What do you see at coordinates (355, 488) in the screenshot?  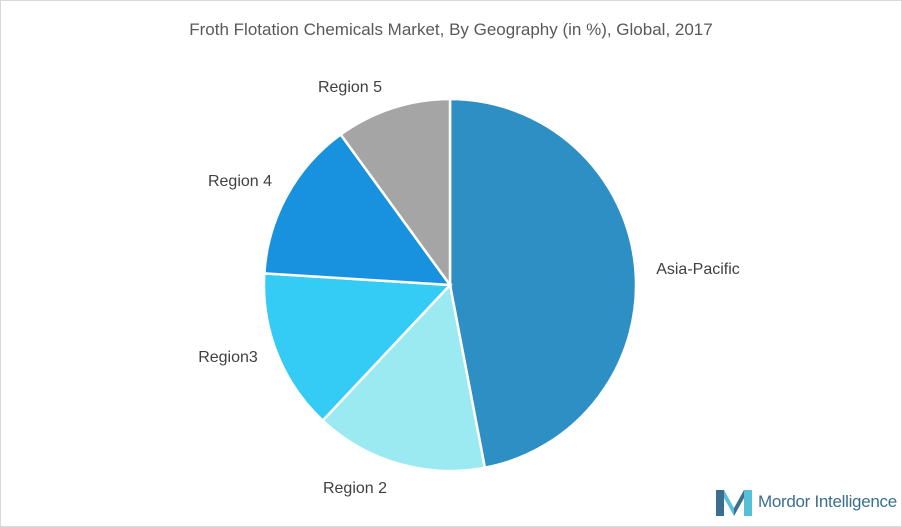 I see `slice-label-region-2: Region 2` at bounding box center [355, 488].